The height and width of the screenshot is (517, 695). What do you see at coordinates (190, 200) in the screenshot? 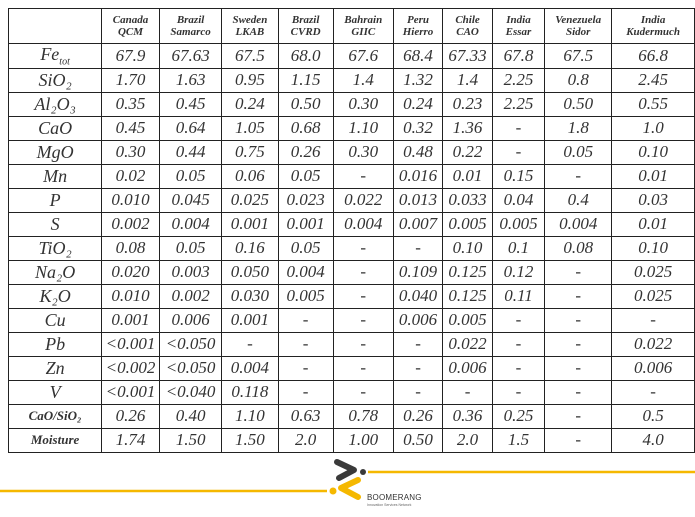
I see `table-cell: 0.045` at bounding box center [190, 200].